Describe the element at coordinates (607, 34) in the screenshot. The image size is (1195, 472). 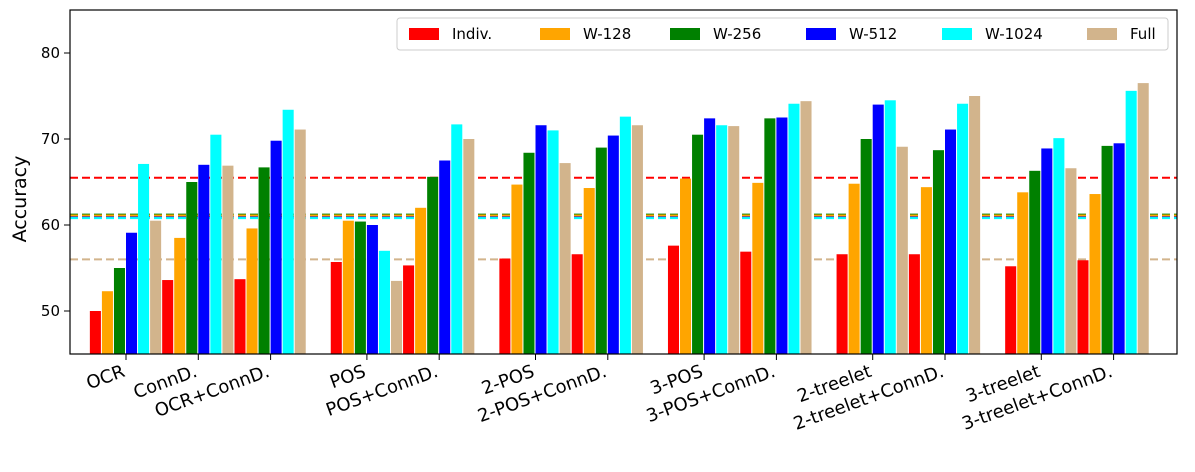
I see `legend-label: W-128` at that location.